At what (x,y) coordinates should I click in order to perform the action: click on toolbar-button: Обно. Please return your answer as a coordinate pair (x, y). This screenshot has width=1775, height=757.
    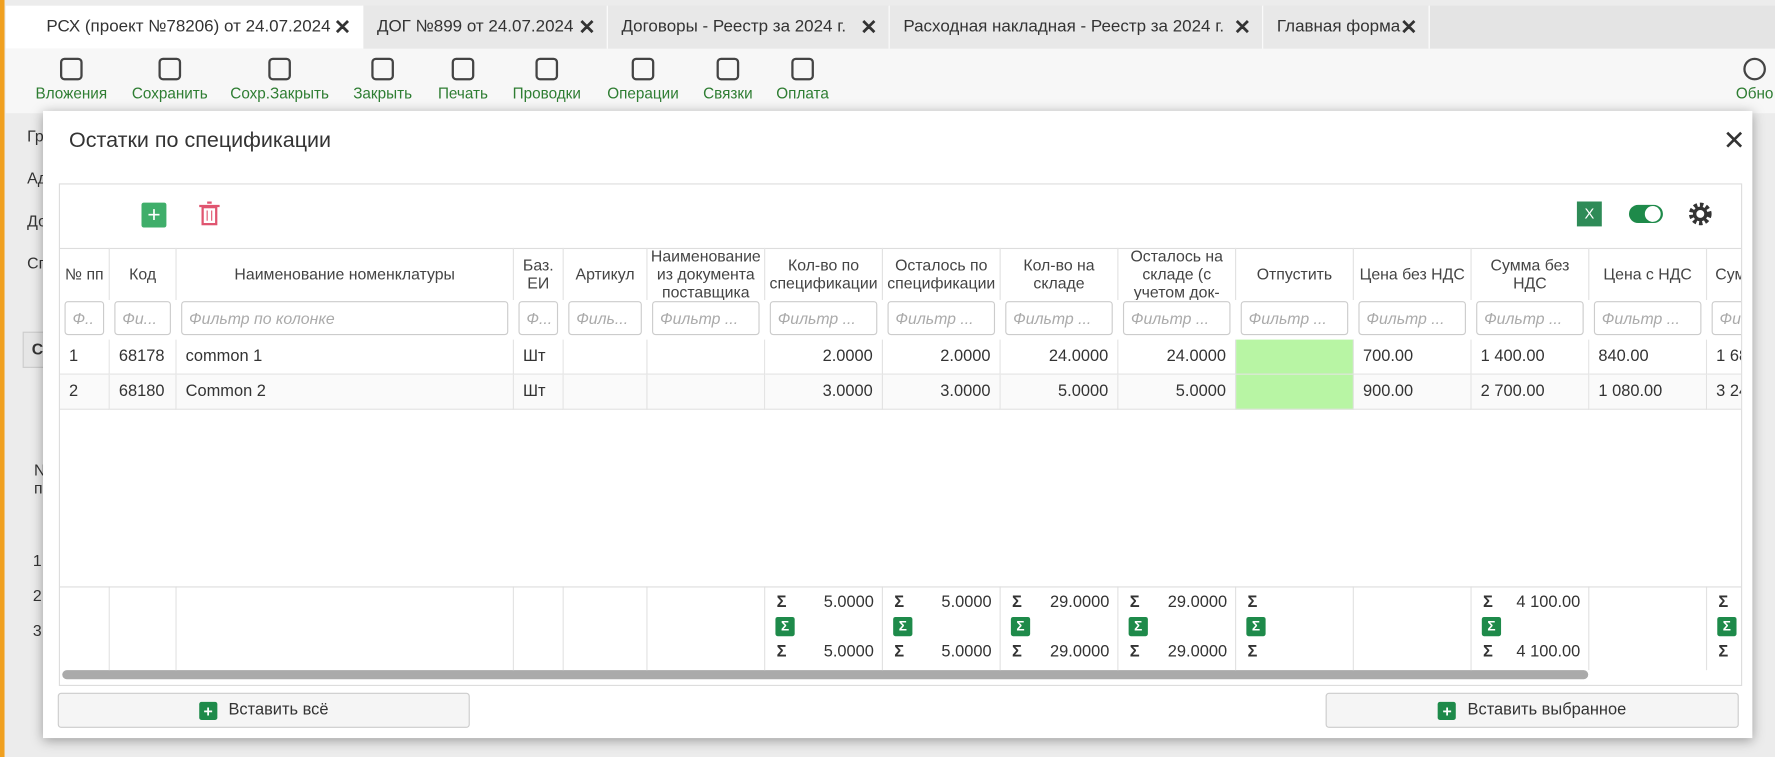
    Looking at the image, I should click on (1733, 75).